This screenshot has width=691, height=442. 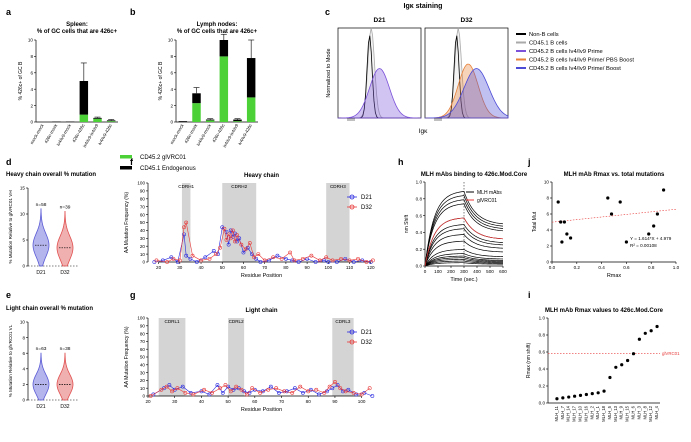 What do you see at coordinates (671, 353) in the screenshot?
I see `panel-i-reference-label: glVRC01` at bounding box center [671, 353].